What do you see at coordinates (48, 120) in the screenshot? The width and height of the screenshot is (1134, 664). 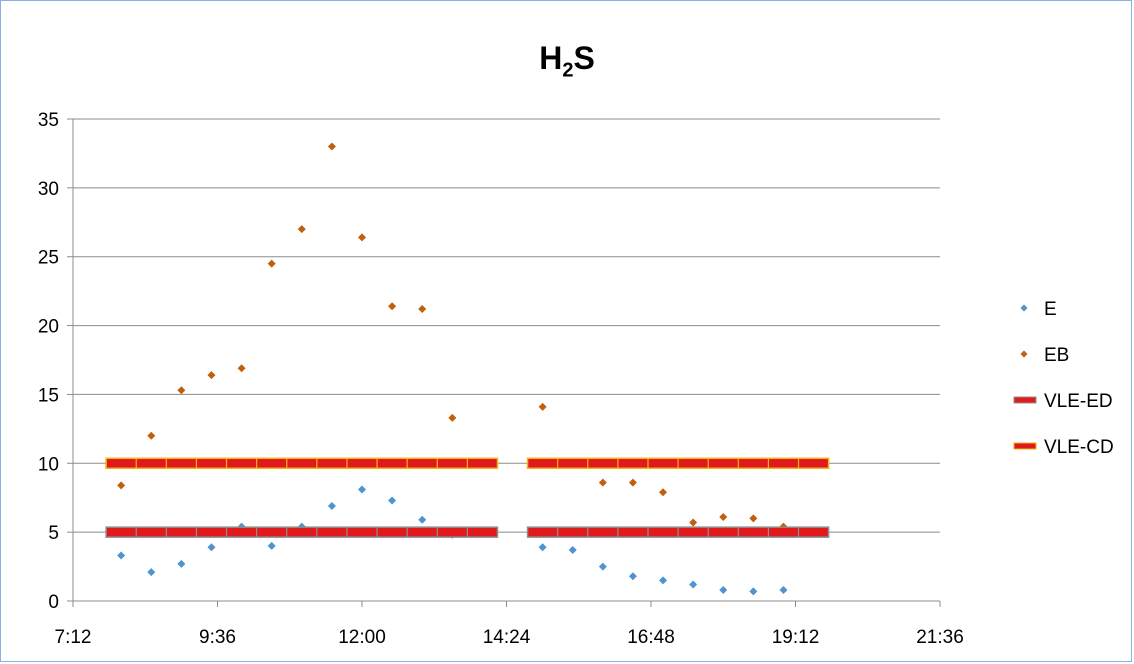 I see `y-tick-label-35: 35` at bounding box center [48, 120].